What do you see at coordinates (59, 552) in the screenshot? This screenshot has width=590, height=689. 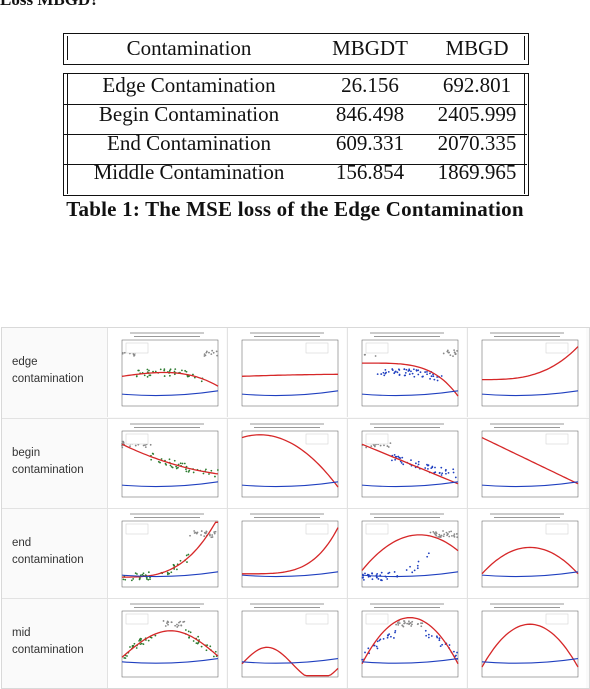 I see `row-label: end contamination` at bounding box center [59, 552].